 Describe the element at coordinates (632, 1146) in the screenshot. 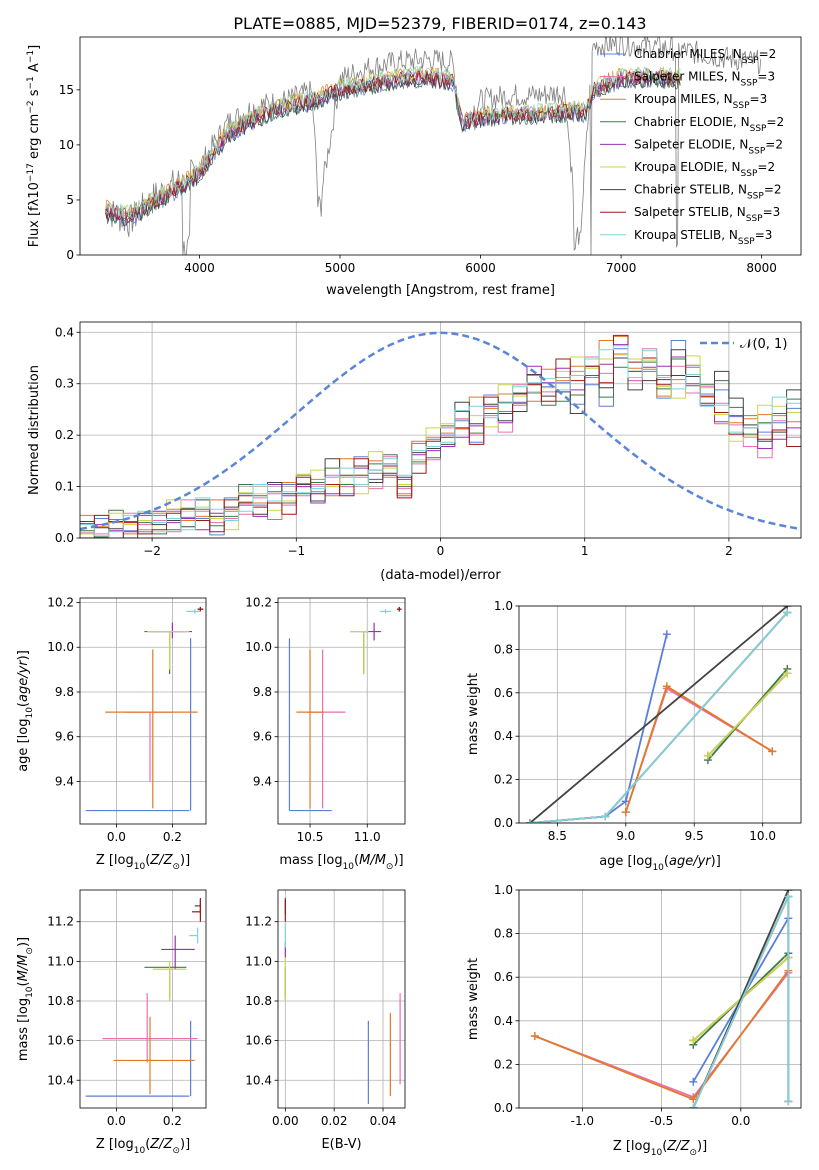

I see `weight-z-xlabel-part: Z [log` at that location.